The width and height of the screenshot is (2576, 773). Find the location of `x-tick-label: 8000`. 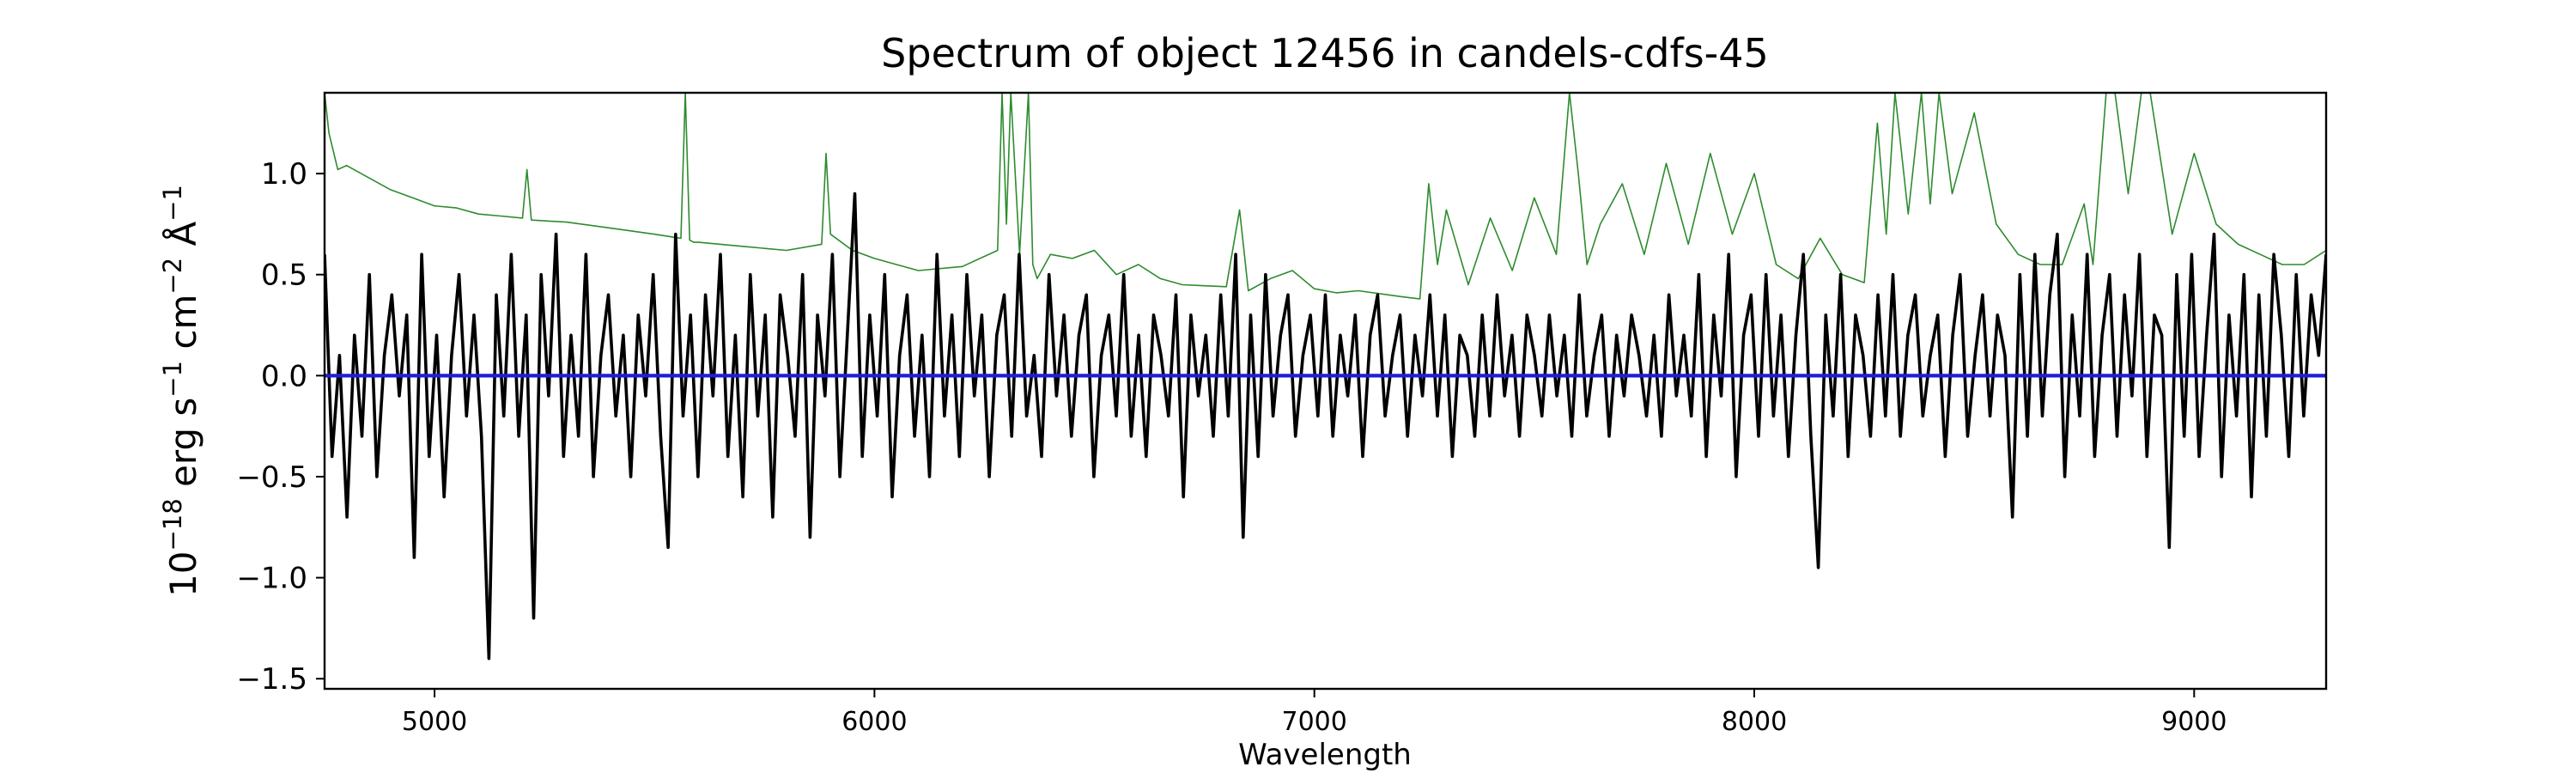

x-tick-label: 8000 is located at coordinates (1755, 722).